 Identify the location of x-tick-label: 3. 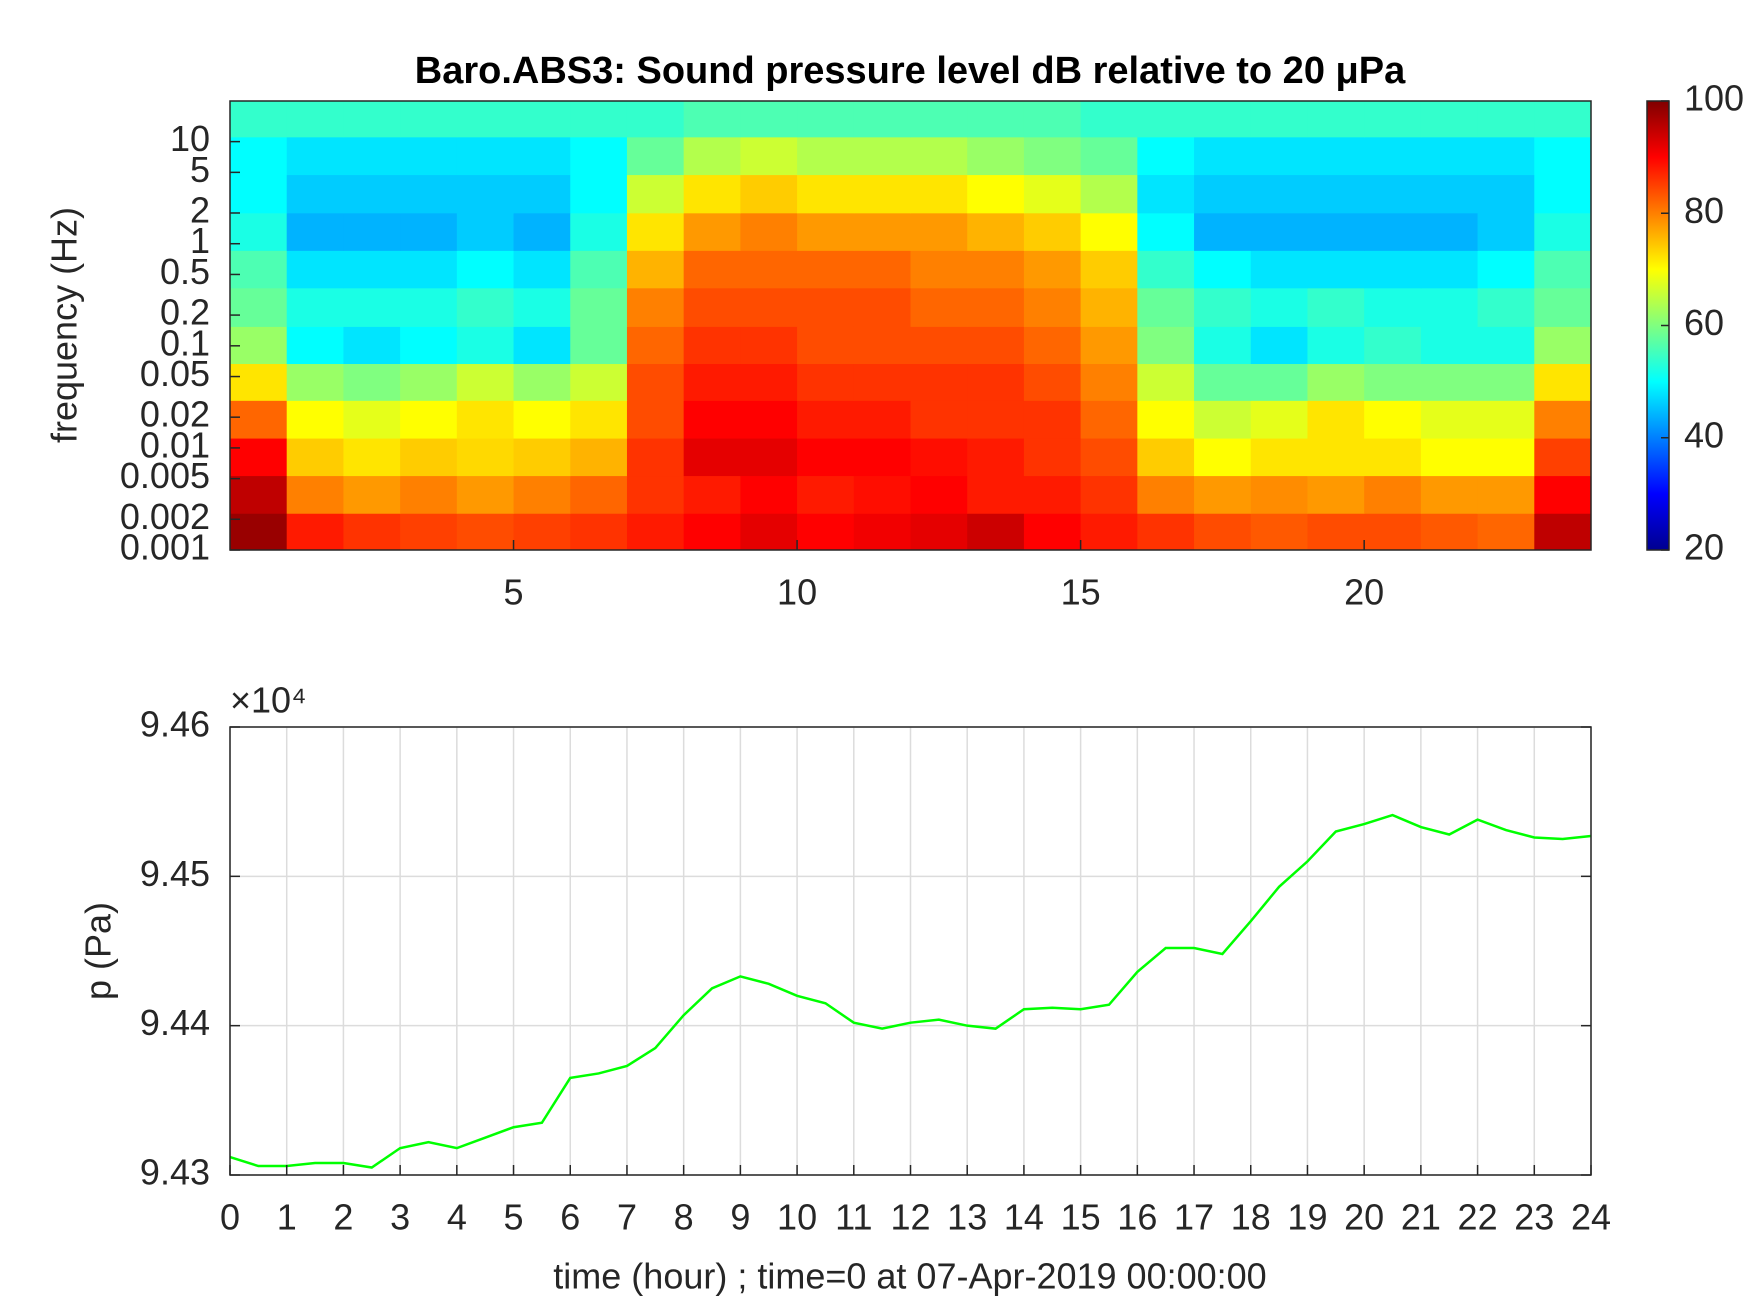
(400, 1217).